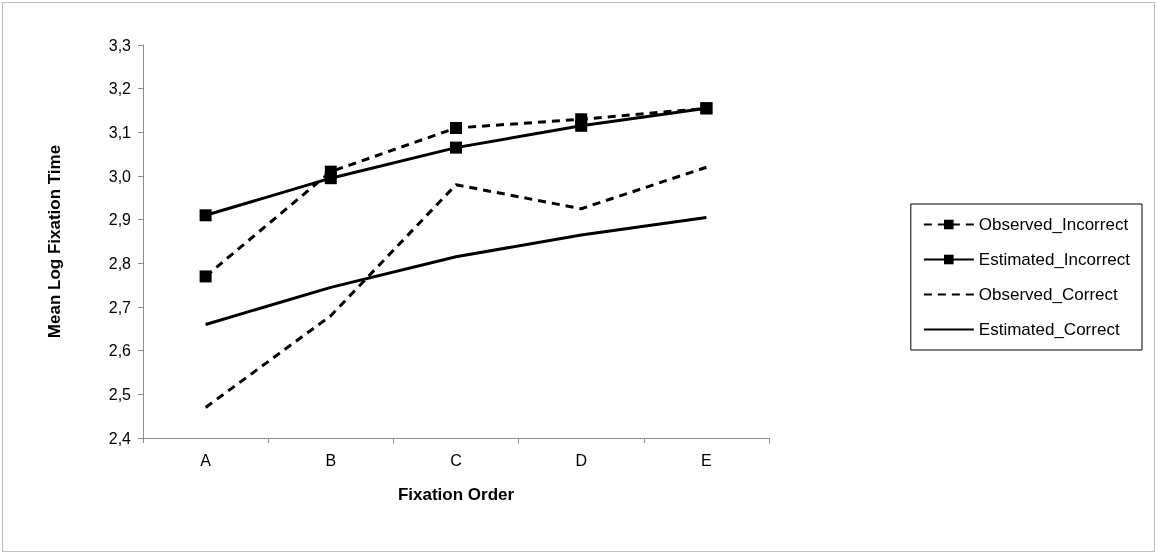  I want to click on y-tick-label: 2,7, so click(120, 307).